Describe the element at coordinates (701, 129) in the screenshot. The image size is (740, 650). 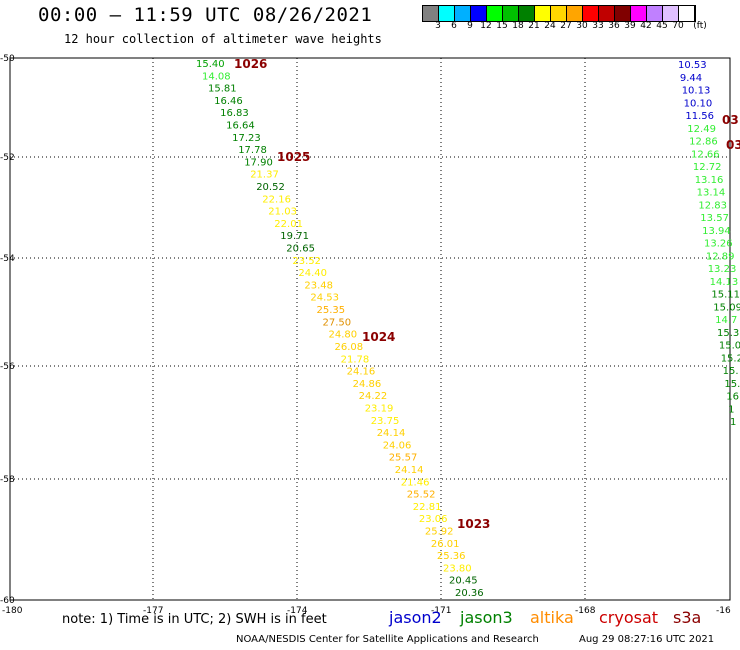
I see `swh-value-east: 12.49` at that location.